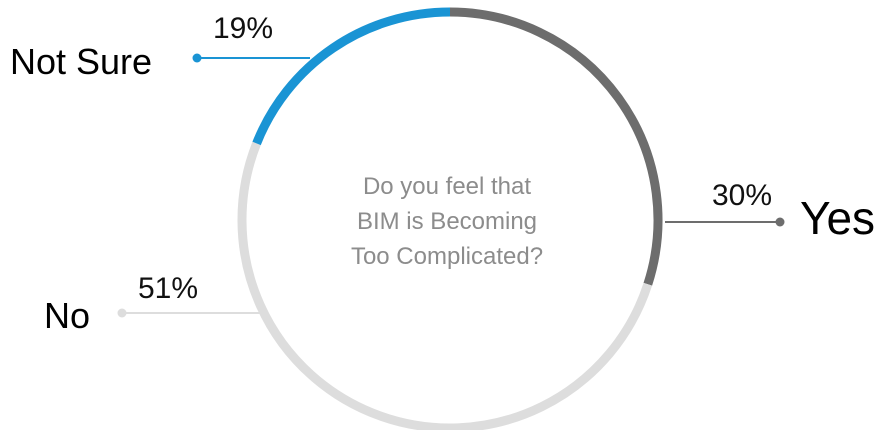 The image size is (883, 430). Describe the element at coordinates (780, 222) in the screenshot. I see `leader-dot-yes` at that location.